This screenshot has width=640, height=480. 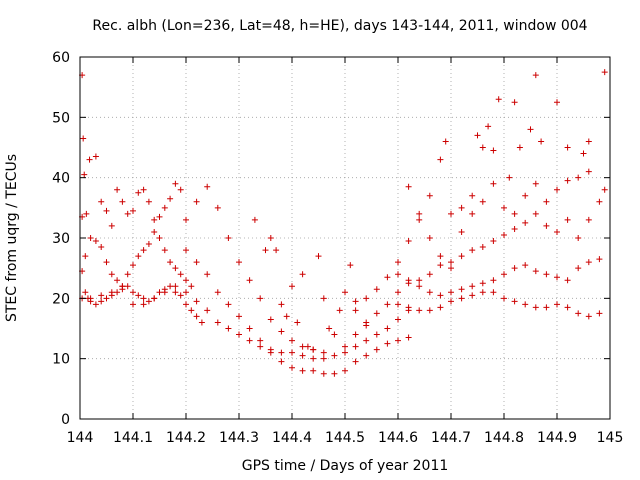 What do you see at coordinates (557, 438) in the screenshot?
I see `x-tick-label: 144.9` at bounding box center [557, 438].